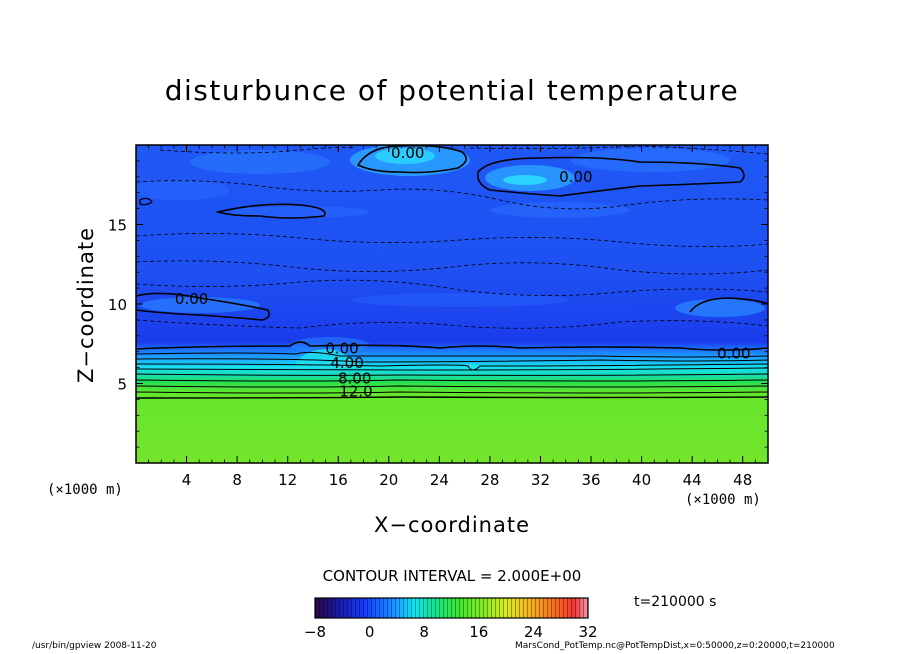 The image size is (904, 654). I want to click on chart-title: disturbunce of potential temperature, so click(452, 90).